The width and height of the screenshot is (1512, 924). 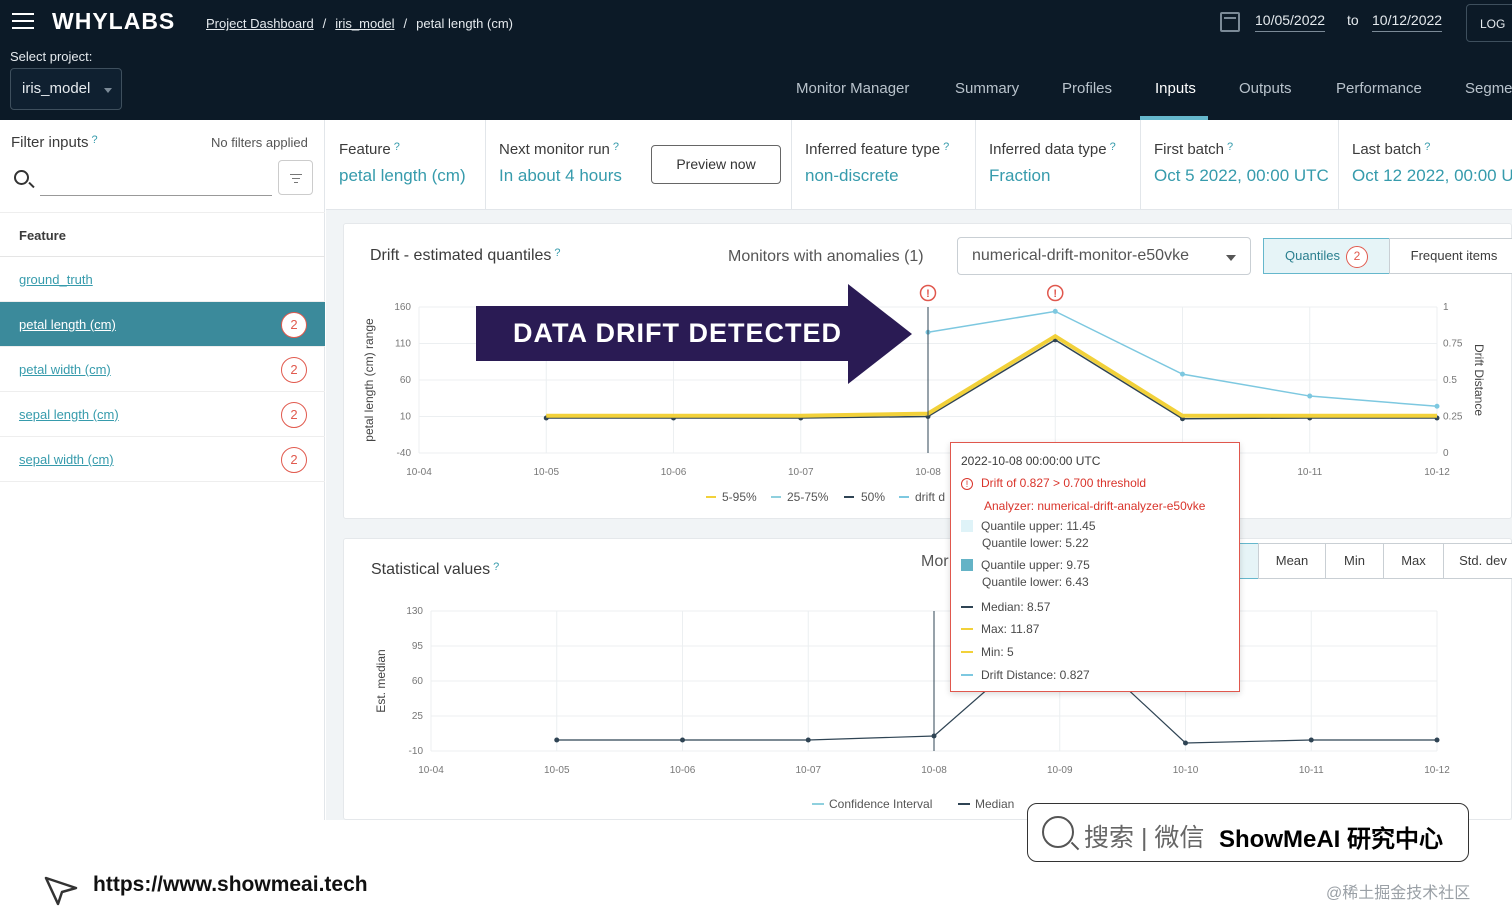 What do you see at coordinates (67, 324) in the screenshot?
I see `feature-item-label: petal length (cm)` at bounding box center [67, 324].